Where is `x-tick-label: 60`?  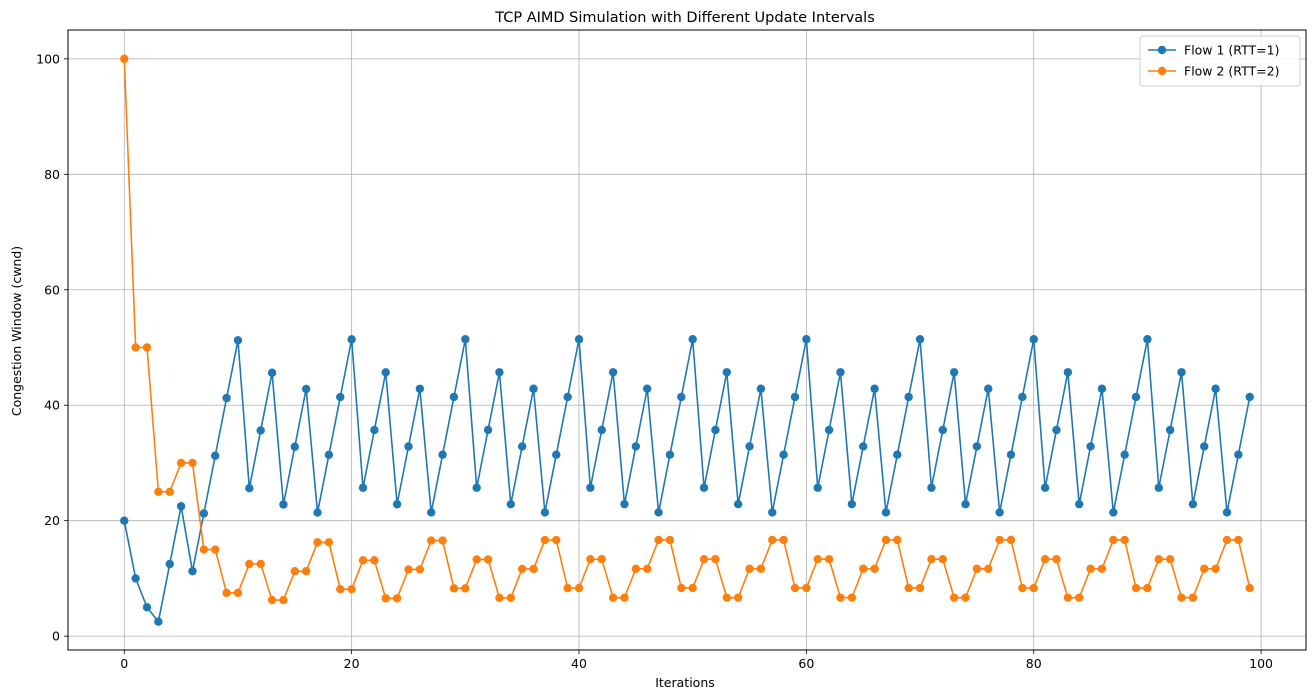
x-tick-label: 60 is located at coordinates (806, 663).